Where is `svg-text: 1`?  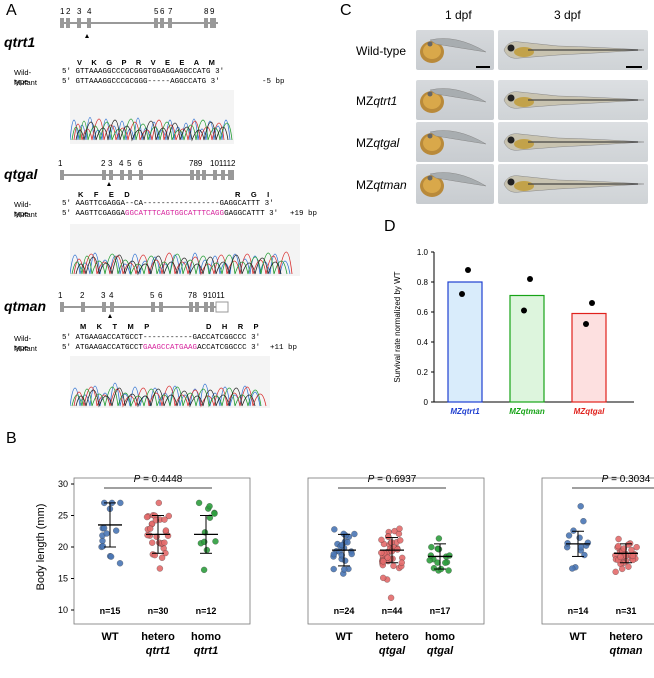 svg-text: 1 is located at coordinates (60, 295).